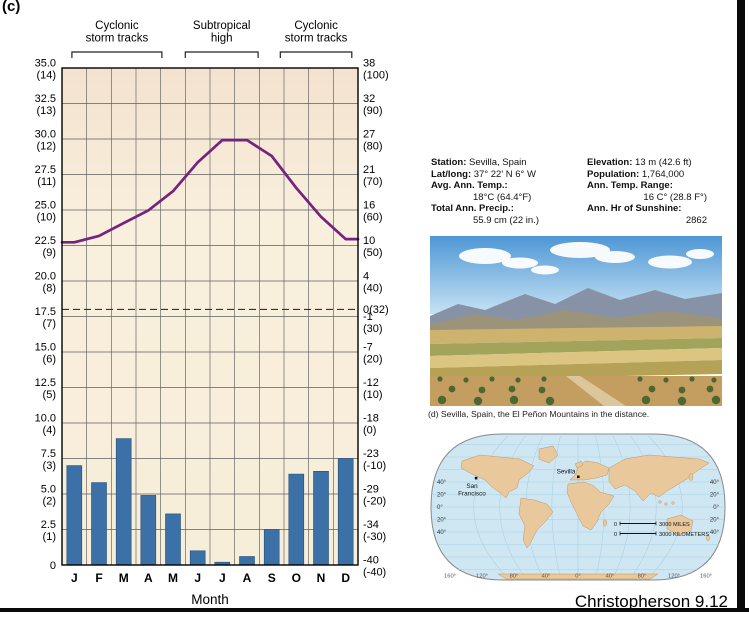 This screenshot has width=749, height=617. Describe the element at coordinates (674, 577) in the screenshot. I see `svg-text: 120°` at that location.